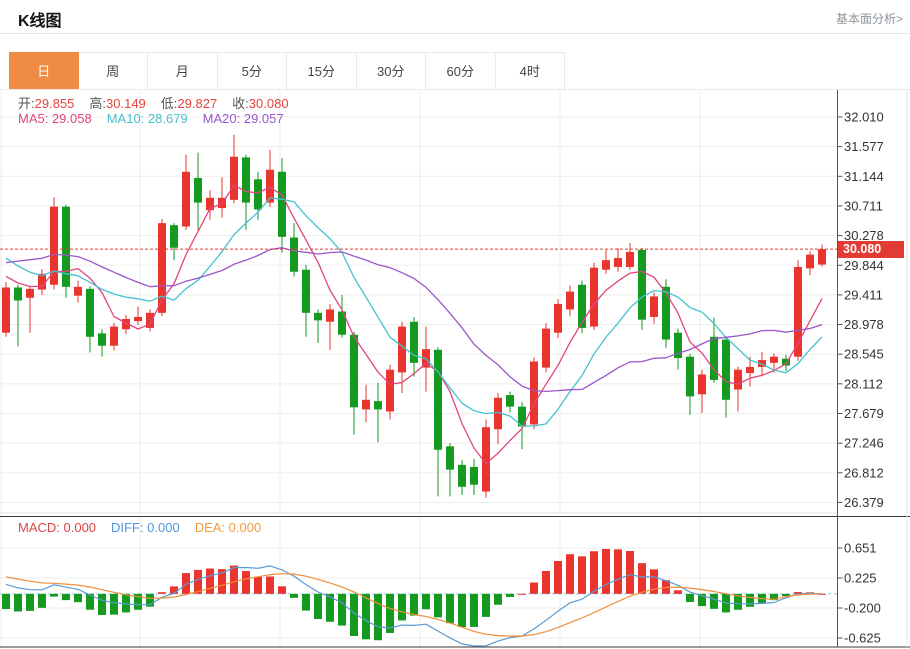 The height and width of the screenshot is (649, 910). I want to click on period-tabs: 日周月 5分 15分 30分 60分 4时, so click(287, 71).